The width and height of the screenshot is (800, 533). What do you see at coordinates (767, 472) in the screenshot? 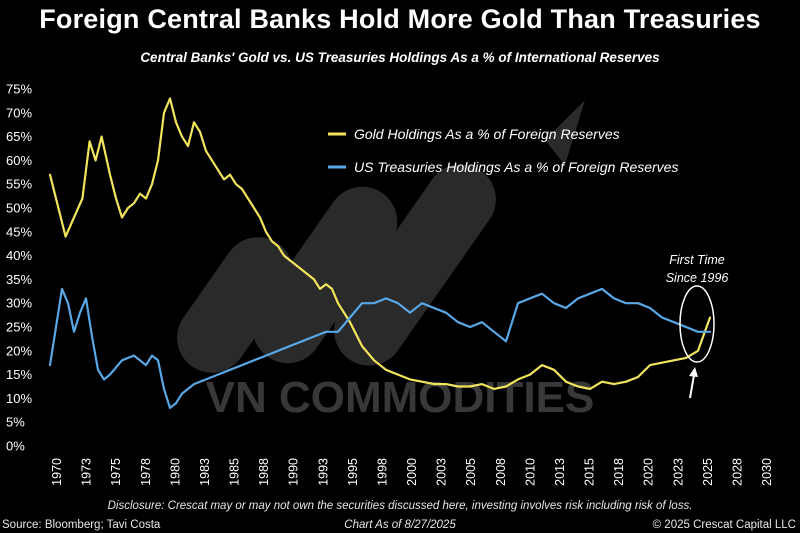
I see `x-tick-label: 2030` at bounding box center [767, 472].